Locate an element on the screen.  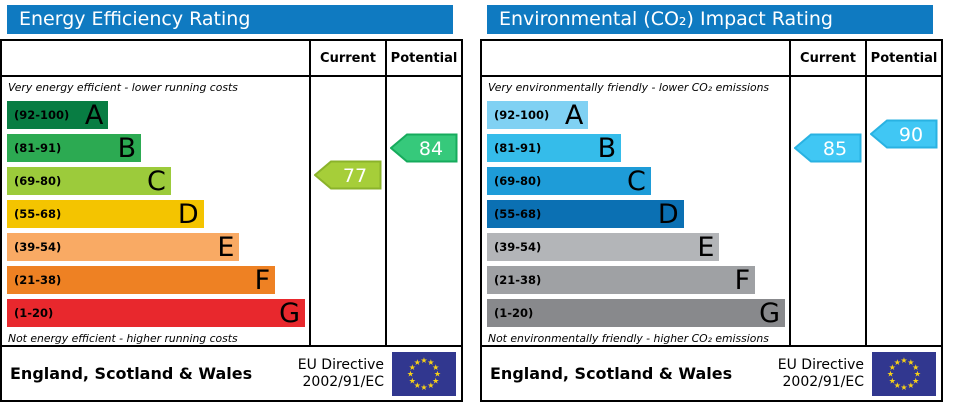
potential-rating-value: 90 is located at coordinates (911, 135).